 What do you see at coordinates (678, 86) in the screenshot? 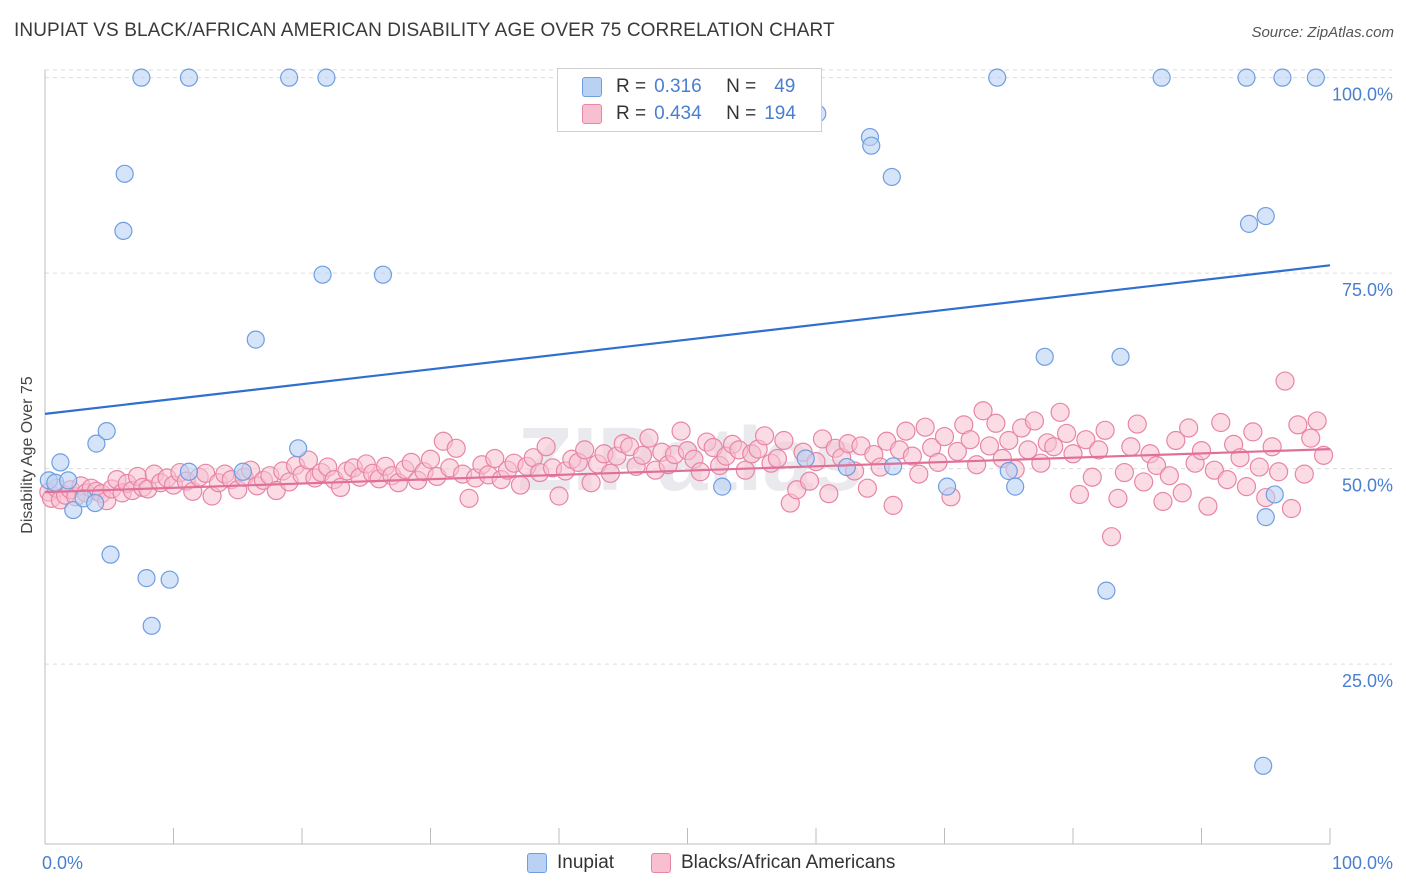
I see `legend-r-value-inupiat: 0.316` at bounding box center [678, 86].